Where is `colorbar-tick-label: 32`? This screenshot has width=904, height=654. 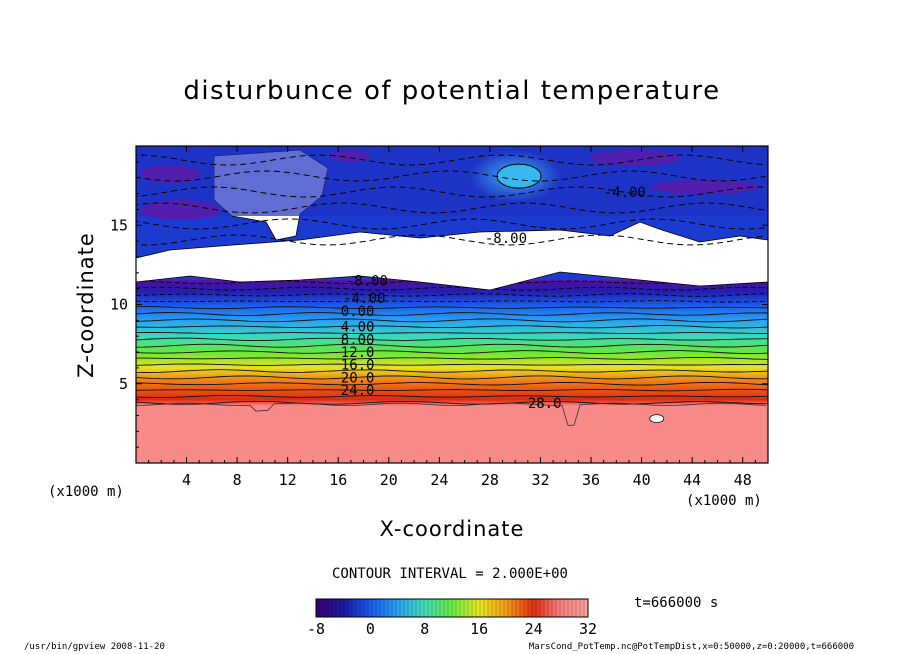
colorbar-tick-label: 32 is located at coordinates (588, 629).